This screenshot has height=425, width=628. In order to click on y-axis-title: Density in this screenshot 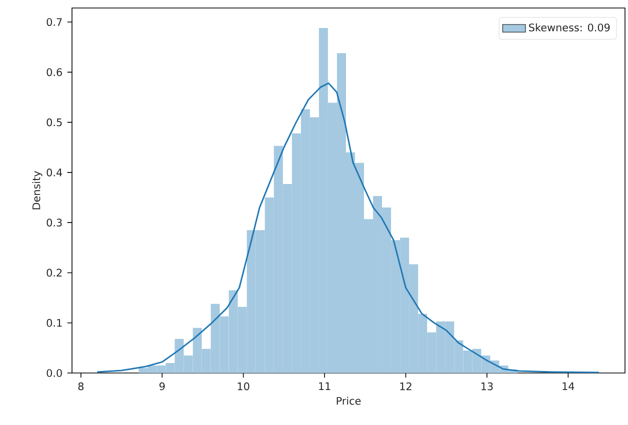, I will do `click(37, 190)`.